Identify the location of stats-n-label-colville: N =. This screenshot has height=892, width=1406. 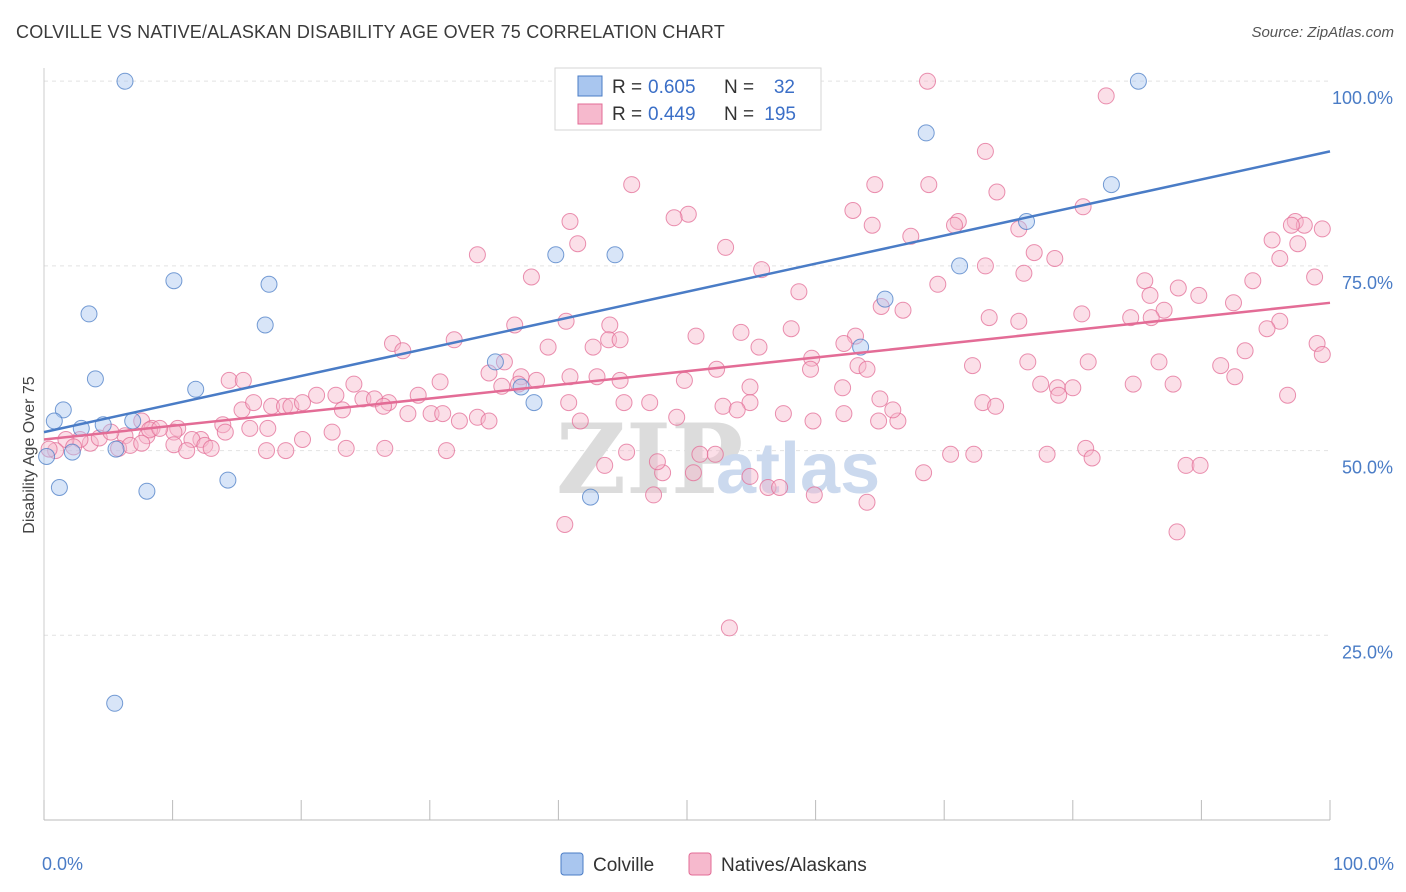
(739, 87).